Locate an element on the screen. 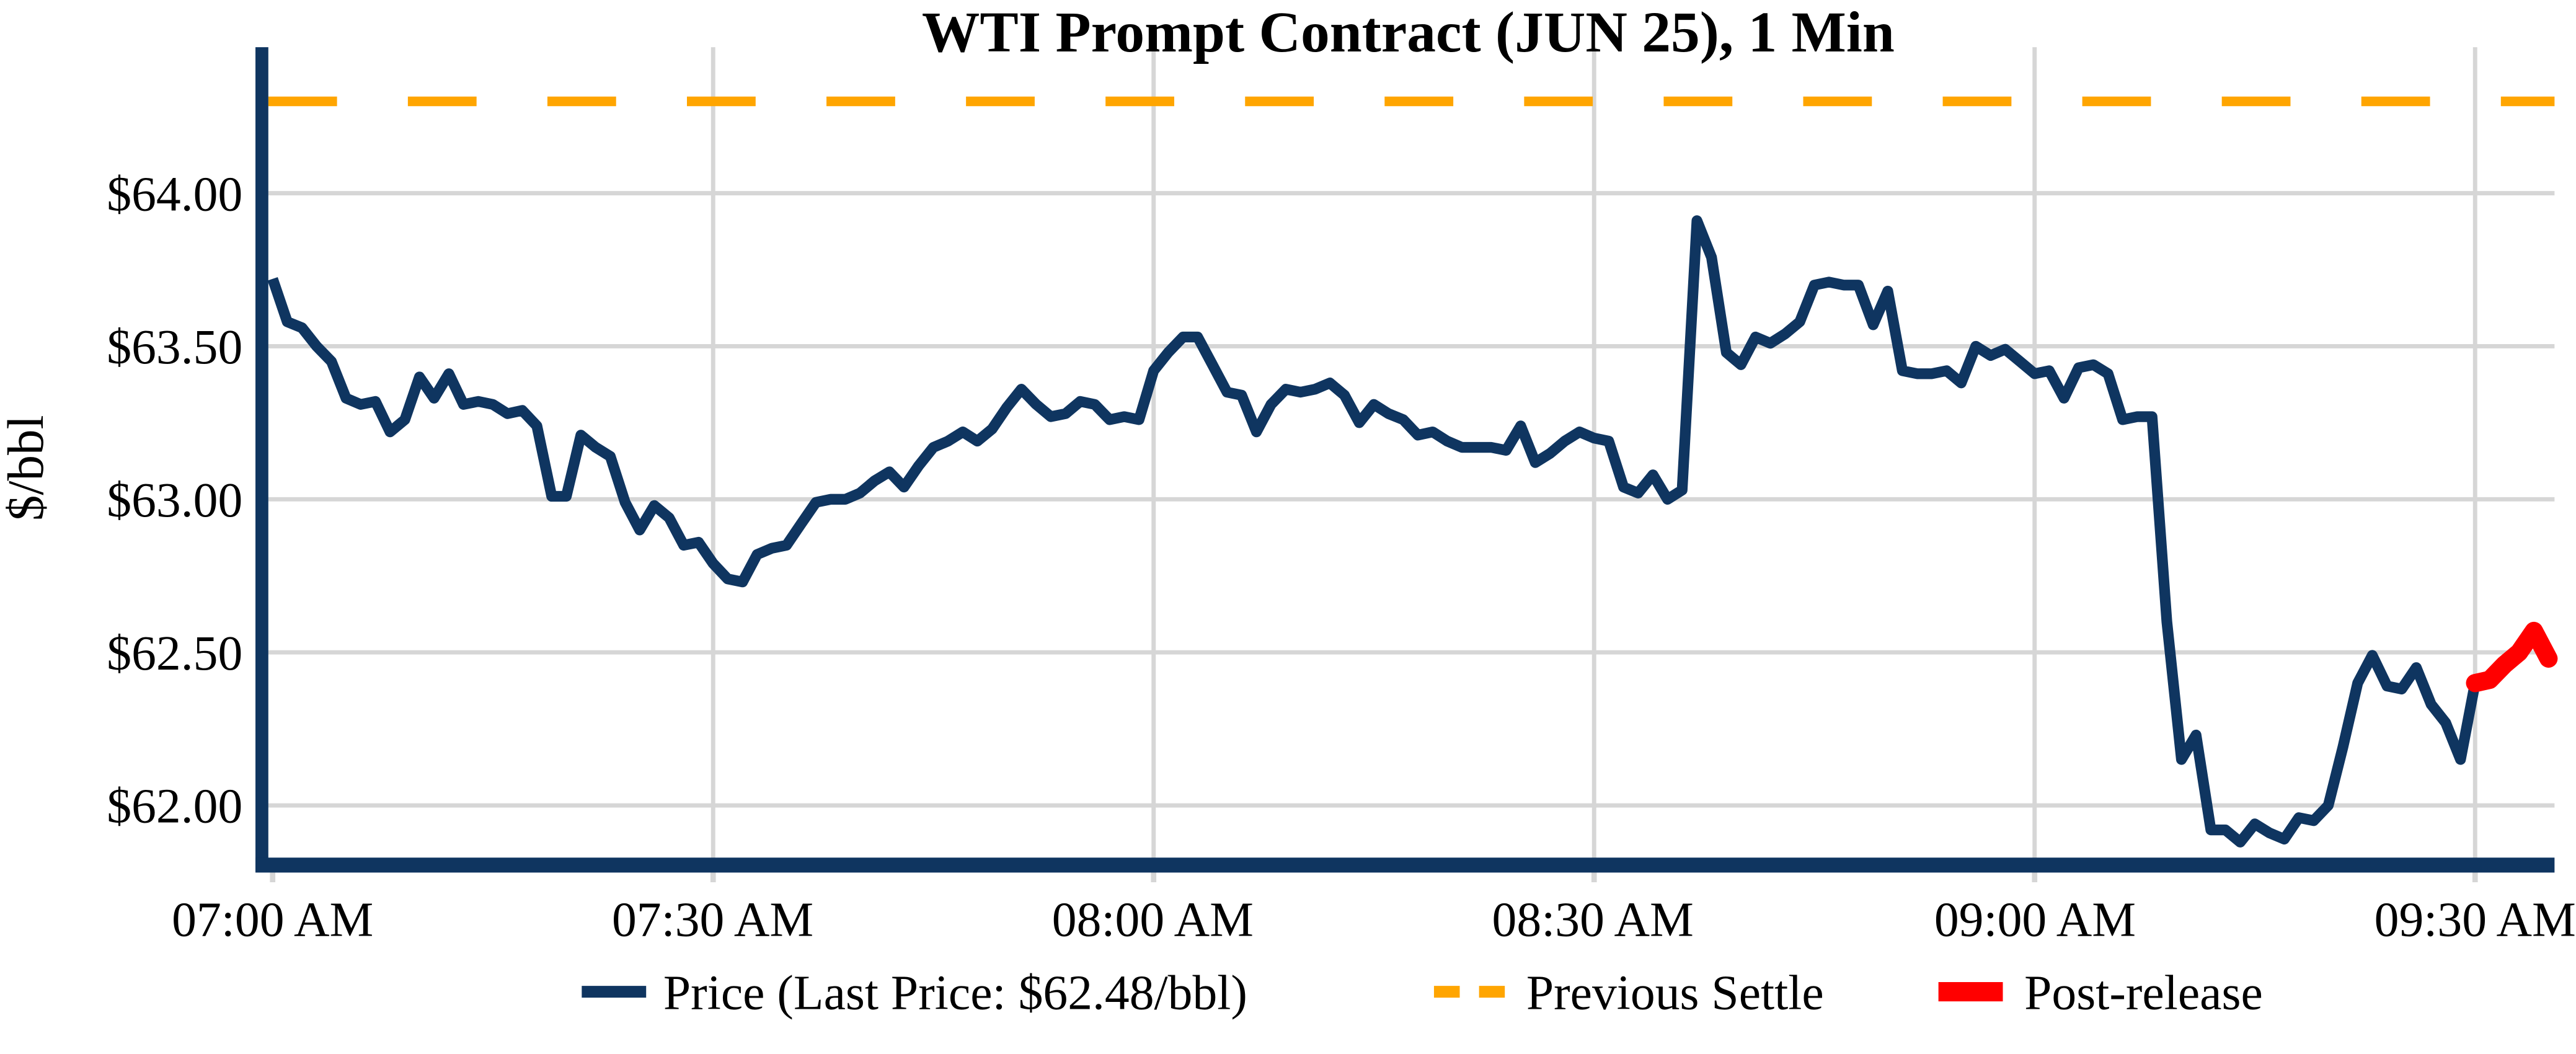 Image resolution: width=2576 pixels, height=1054 pixels. y-tick-63.50: $63.50 is located at coordinates (175, 347).